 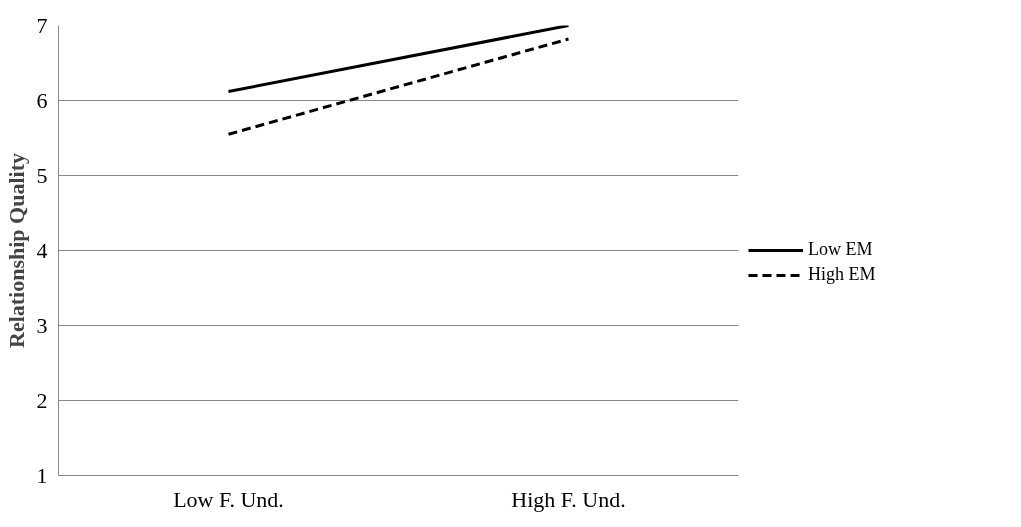 I want to click on y-tick-label: 4, so click(x=42, y=250).